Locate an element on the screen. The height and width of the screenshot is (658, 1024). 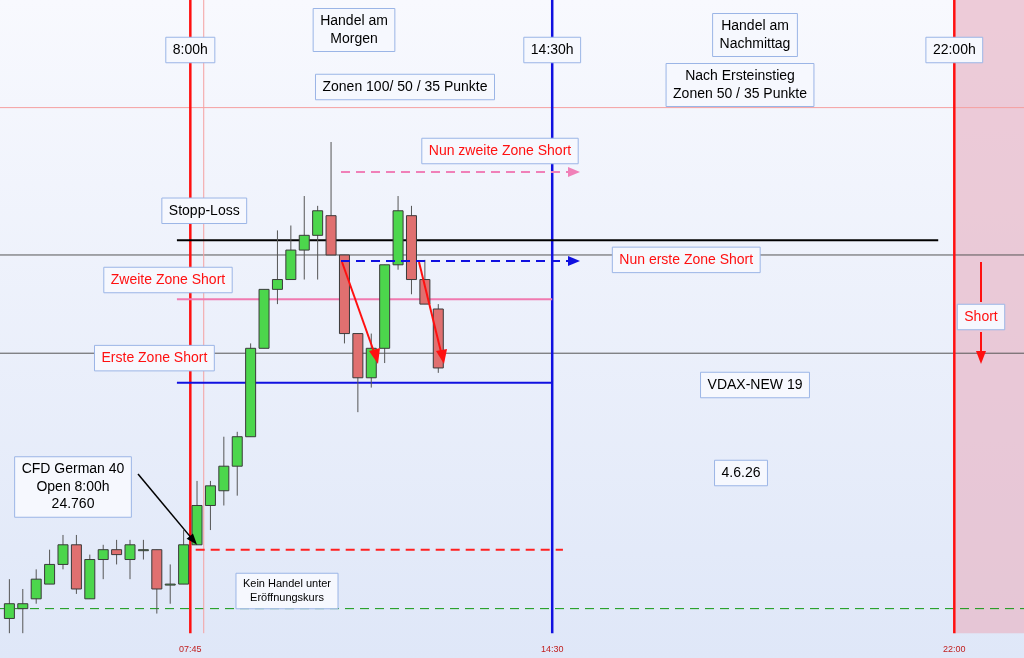
annotation: VDAX-NEW 19 is located at coordinates (755, 383).